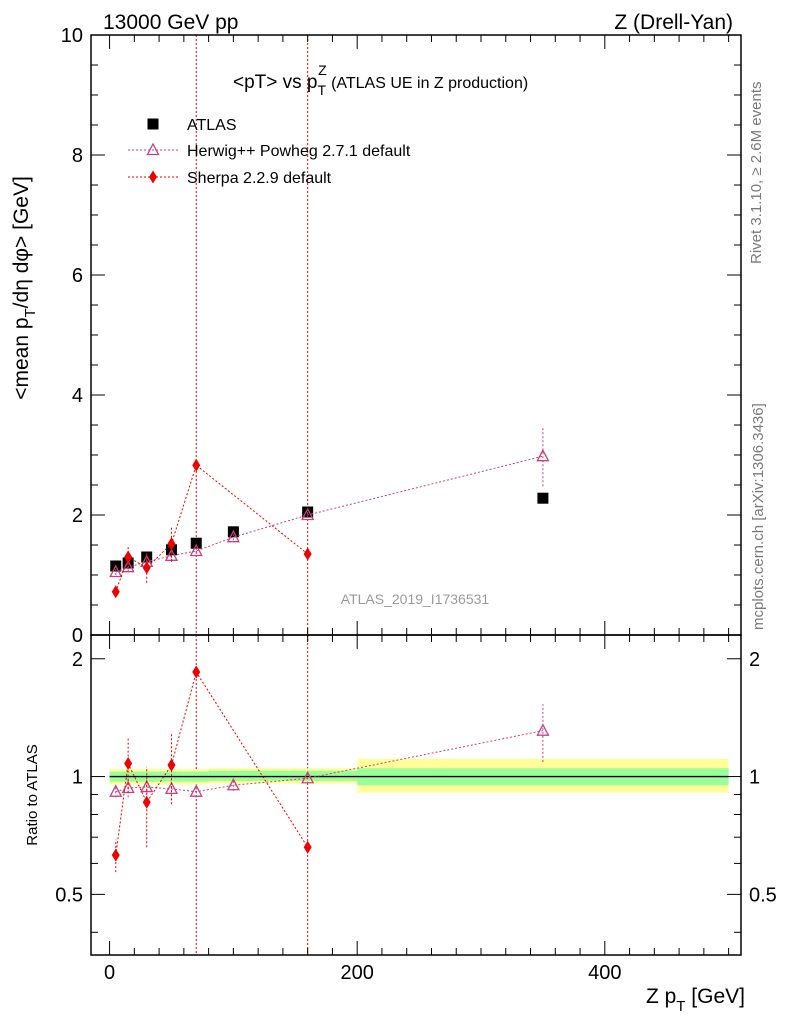 This screenshot has height=1029, width=786. What do you see at coordinates (153, 177) in the screenshot?
I see `legend-sherpa-marker` at bounding box center [153, 177].